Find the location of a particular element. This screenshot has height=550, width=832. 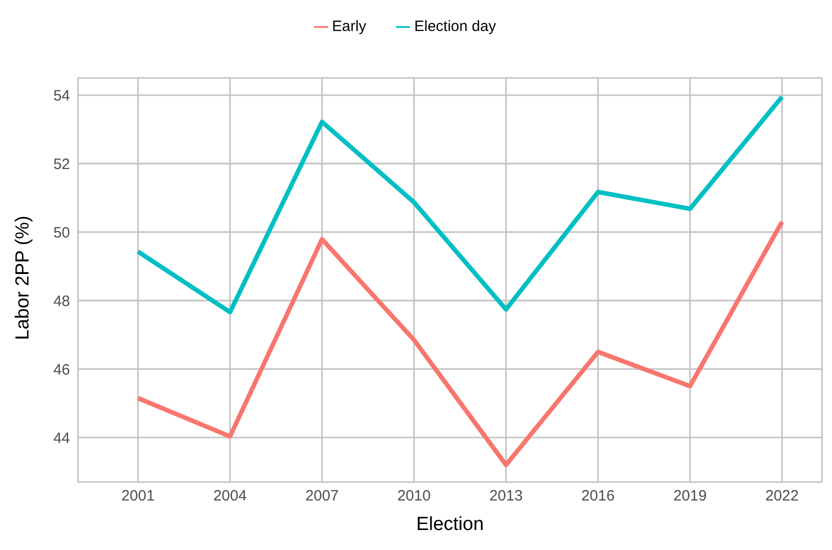

y-tick-label: 46 is located at coordinates (61, 369).